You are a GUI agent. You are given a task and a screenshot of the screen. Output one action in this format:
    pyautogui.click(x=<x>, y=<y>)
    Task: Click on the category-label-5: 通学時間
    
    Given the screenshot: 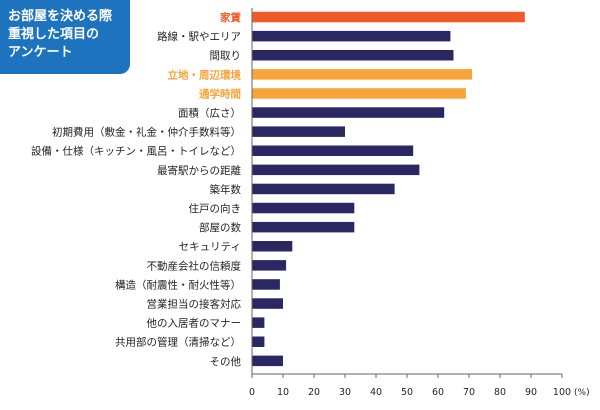 What is the action you would take?
    pyautogui.click(x=220, y=93)
    